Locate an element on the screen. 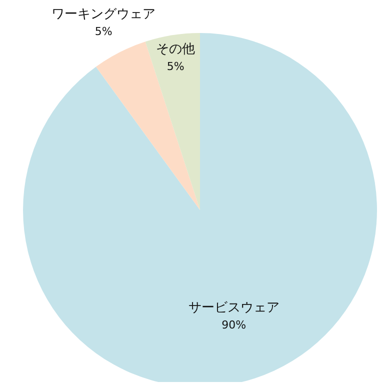 The width and height of the screenshot is (385, 390). slice-label: ワーキングウェア is located at coordinates (104, 14).